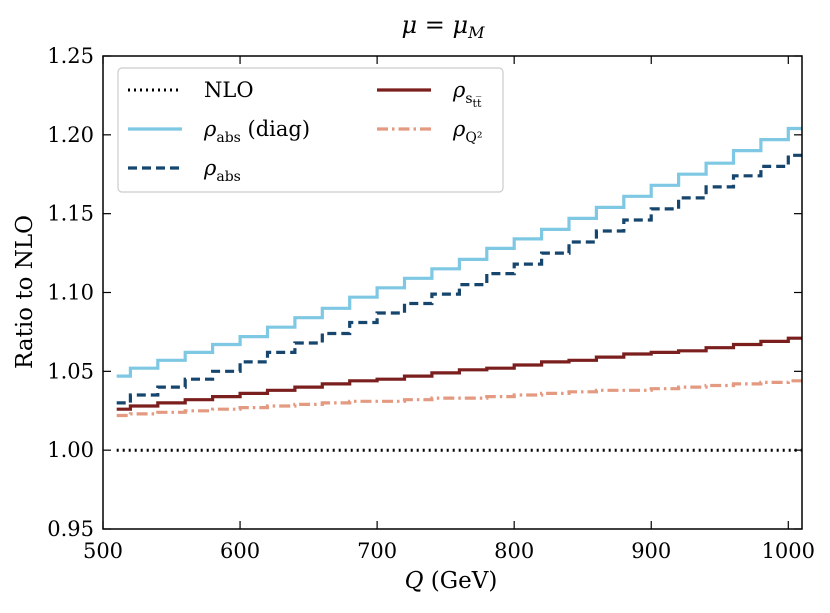  Describe the element at coordinates (788, 551) in the screenshot. I see `x-tick-label: 1000` at that location.